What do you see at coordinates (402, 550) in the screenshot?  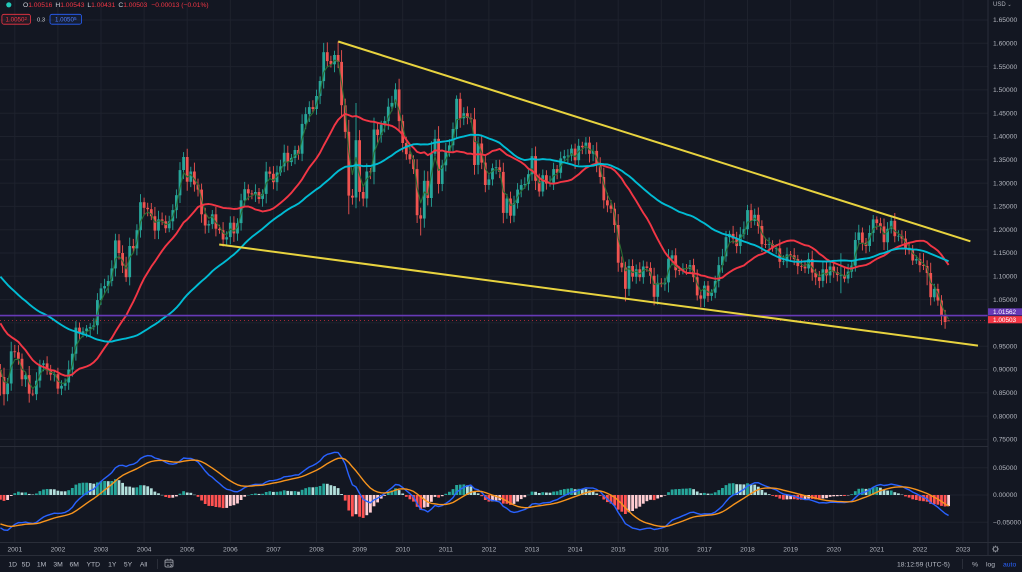 I see `svg-text: 2010` at bounding box center [402, 550].